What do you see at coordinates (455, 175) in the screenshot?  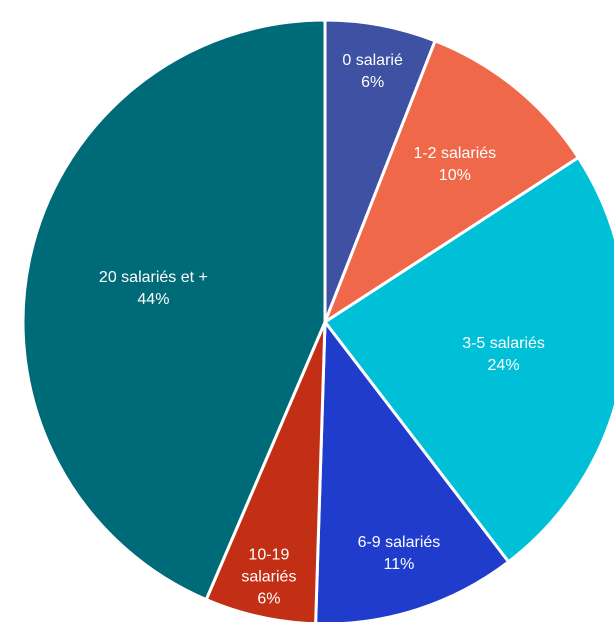 I see `pie-label-value: 10%` at bounding box center [455, 175].